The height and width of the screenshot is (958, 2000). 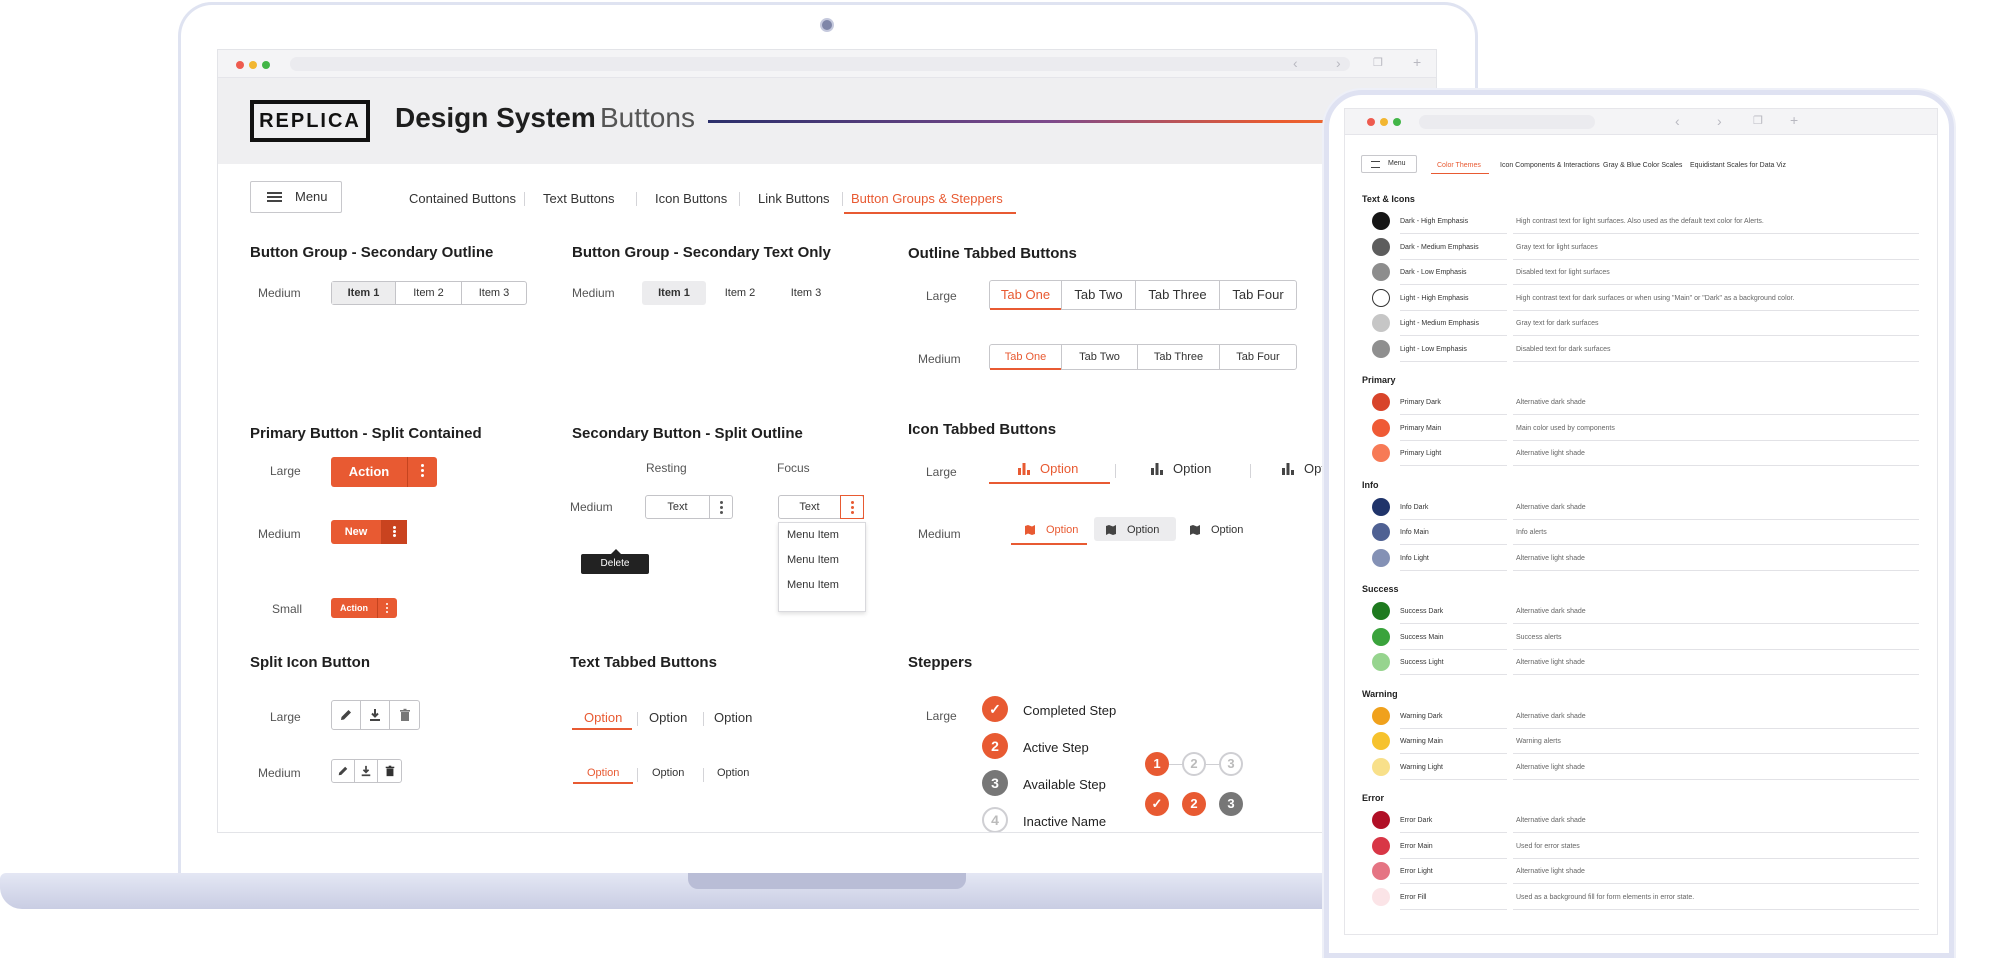 I want to click on tab-text-buttons: Text Buttons, so click(x=579, y=198).